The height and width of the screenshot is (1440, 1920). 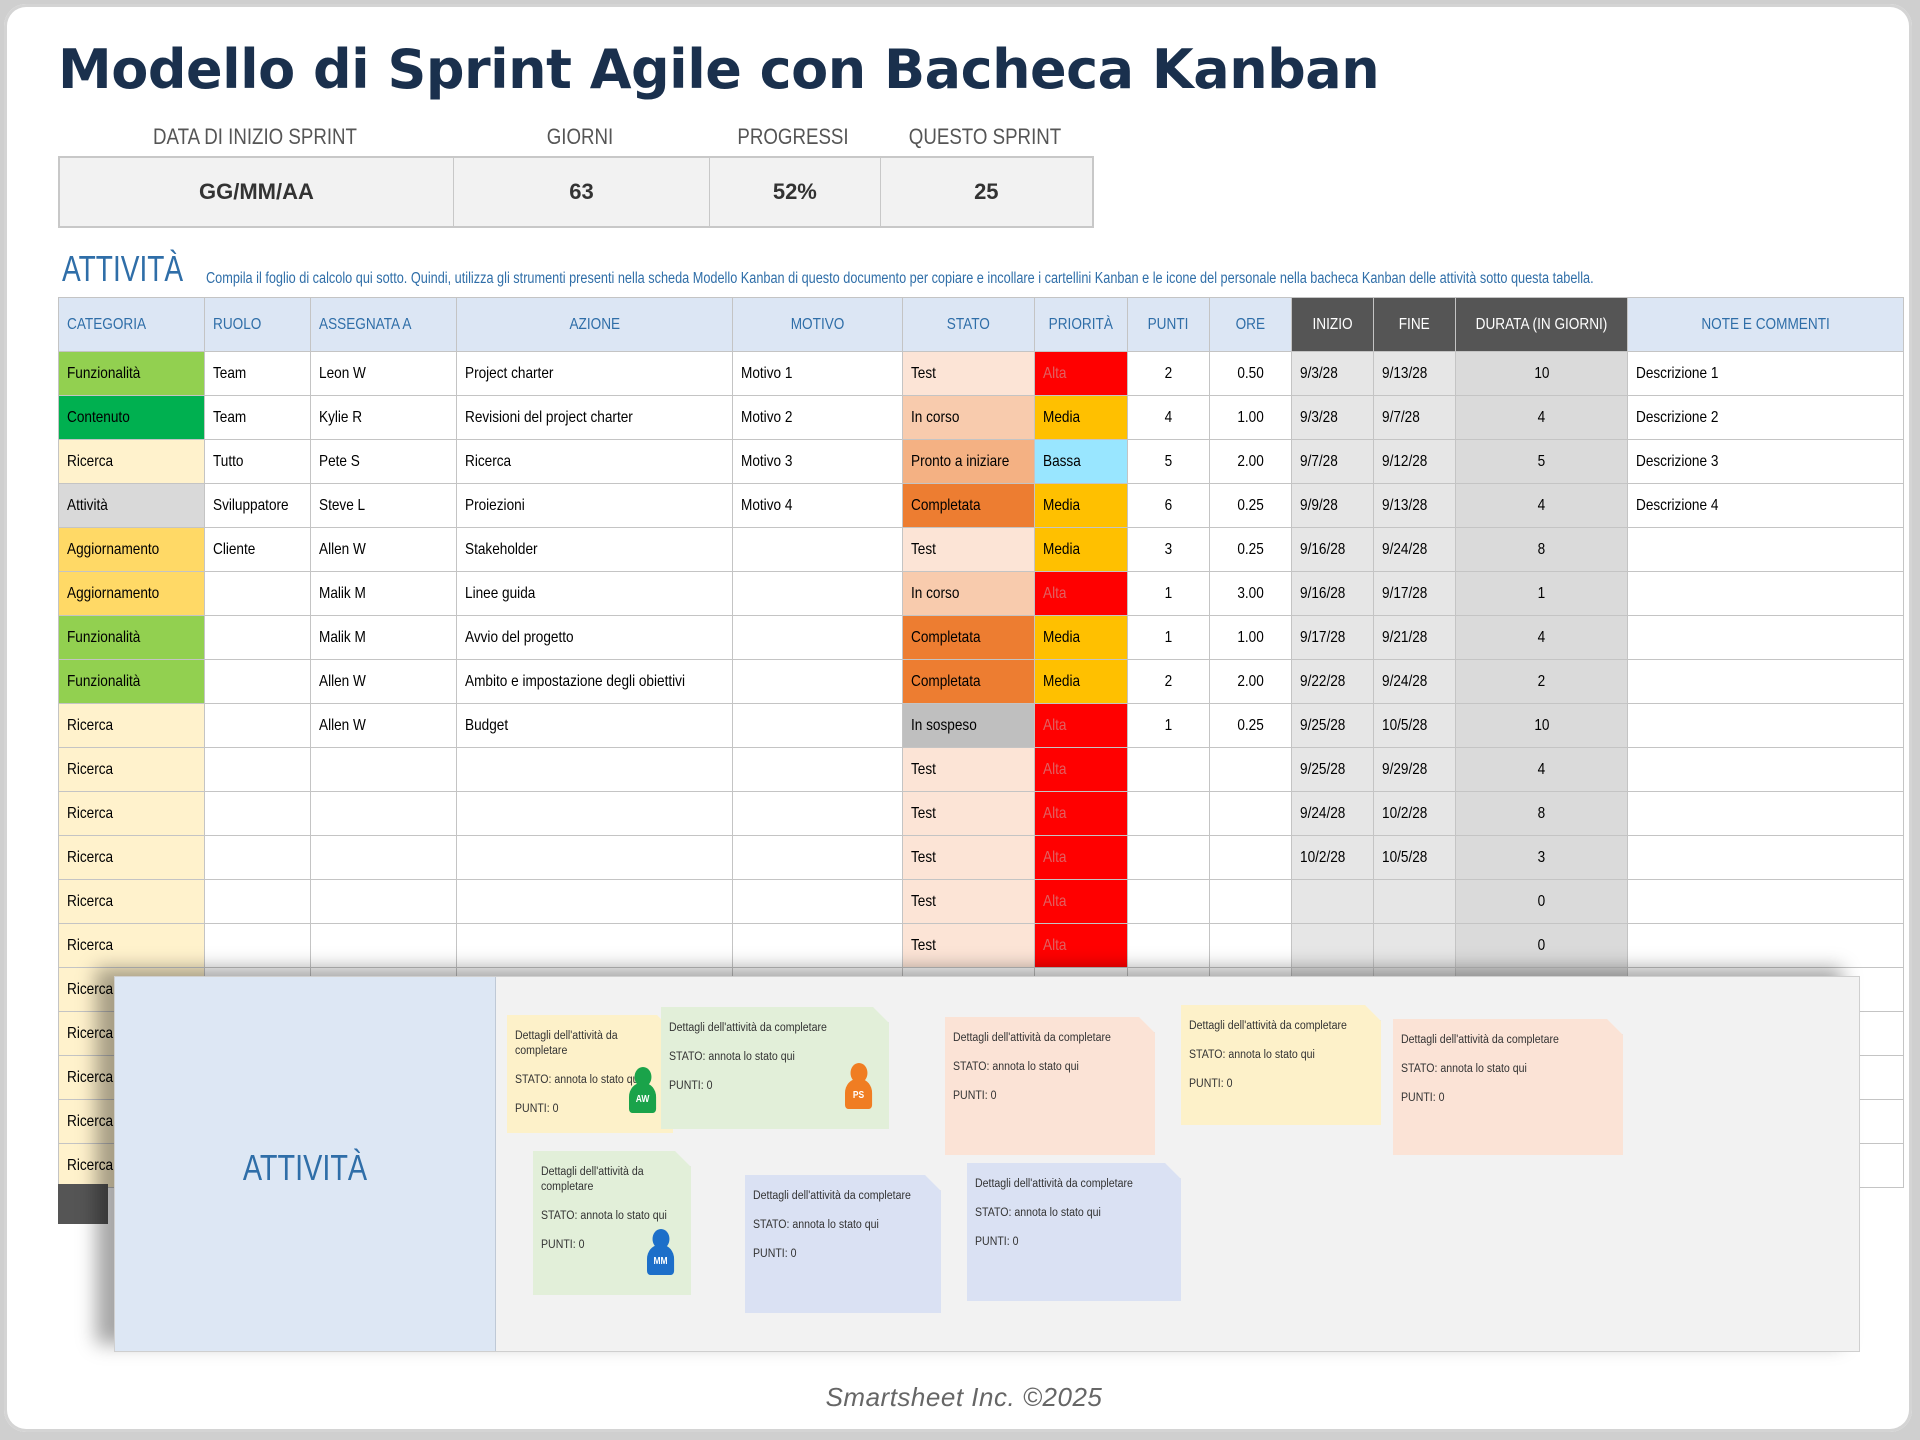 What do you see at coordinates (257, 549) in the screenshot?
I see `table-cell: Cliente` at bounding box center [257, 549].